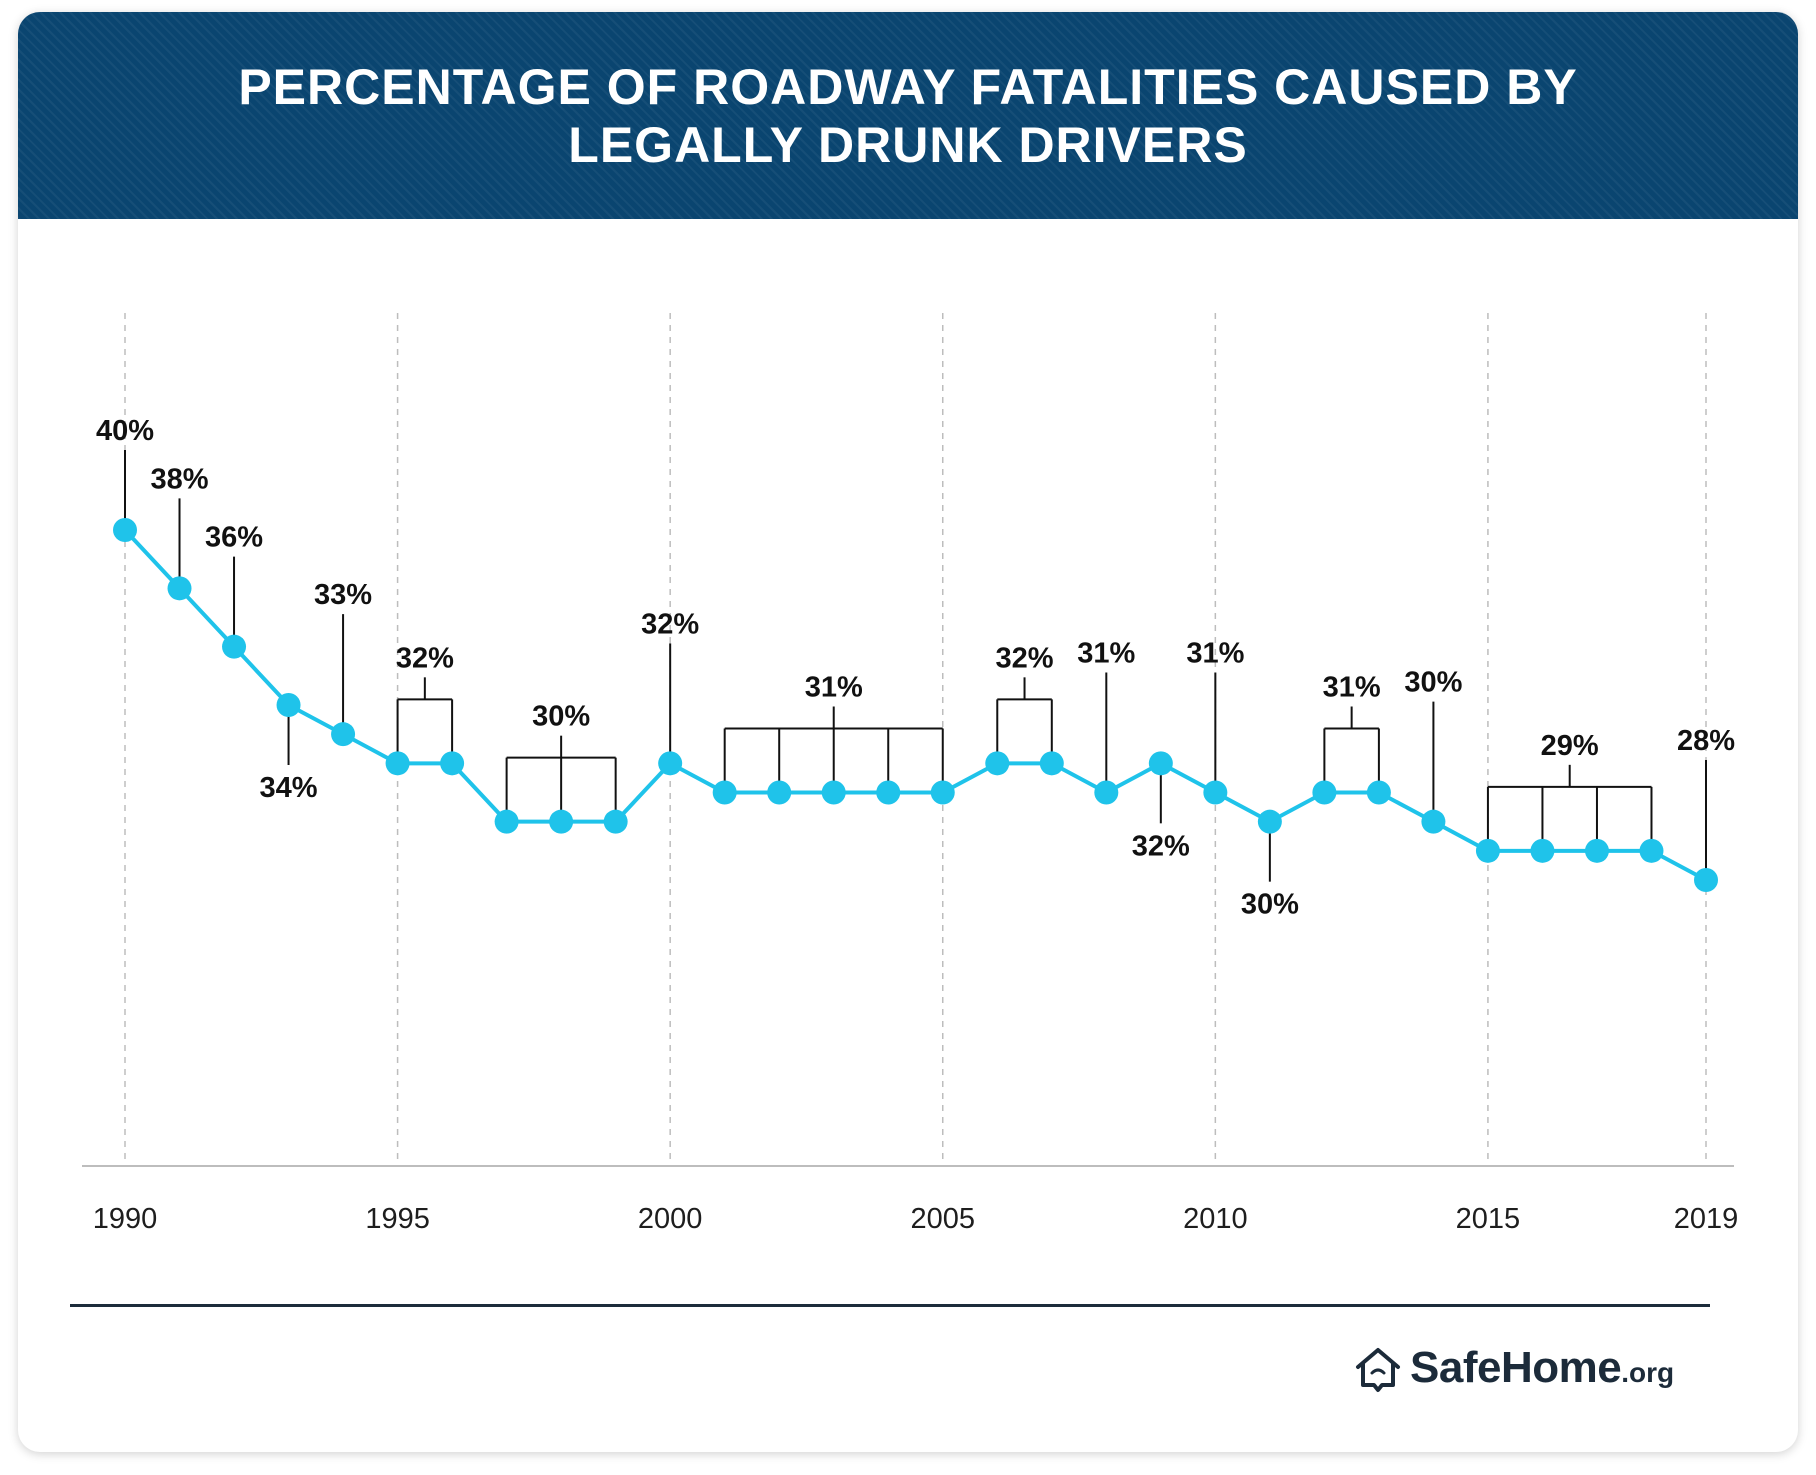 The height and width of the screenshot is (1475, 1816). I want to click on data-point-2012, so click(1324, 792).